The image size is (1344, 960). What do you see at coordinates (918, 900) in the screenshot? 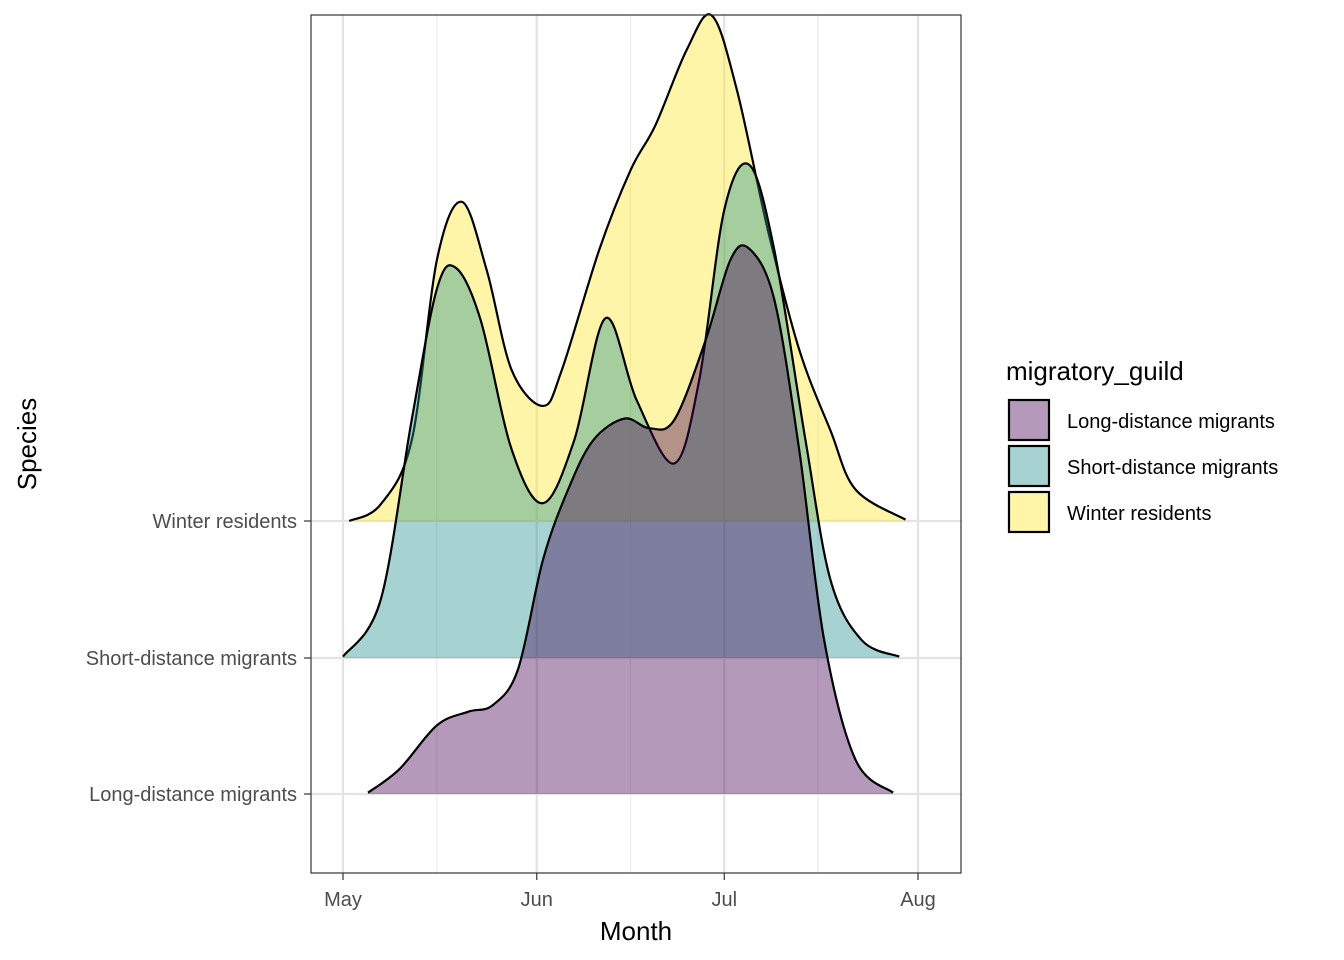
I see `x-tick-label: Aug` at bounding box center [918, 900].